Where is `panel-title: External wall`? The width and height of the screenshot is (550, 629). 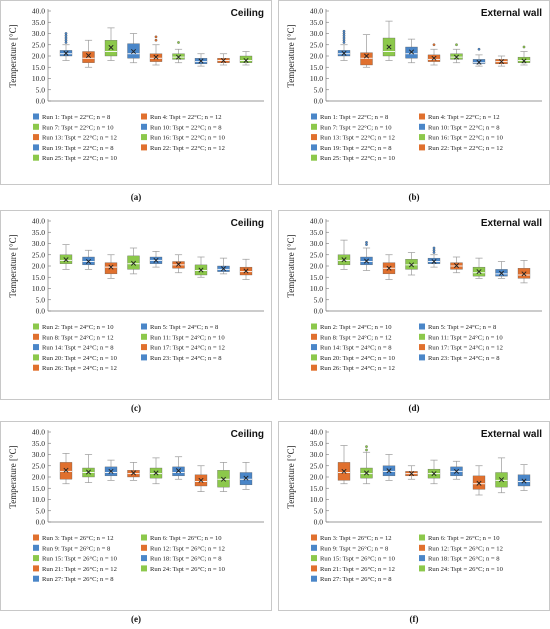
panel-title: External wall is located at coordinates (511, 434).